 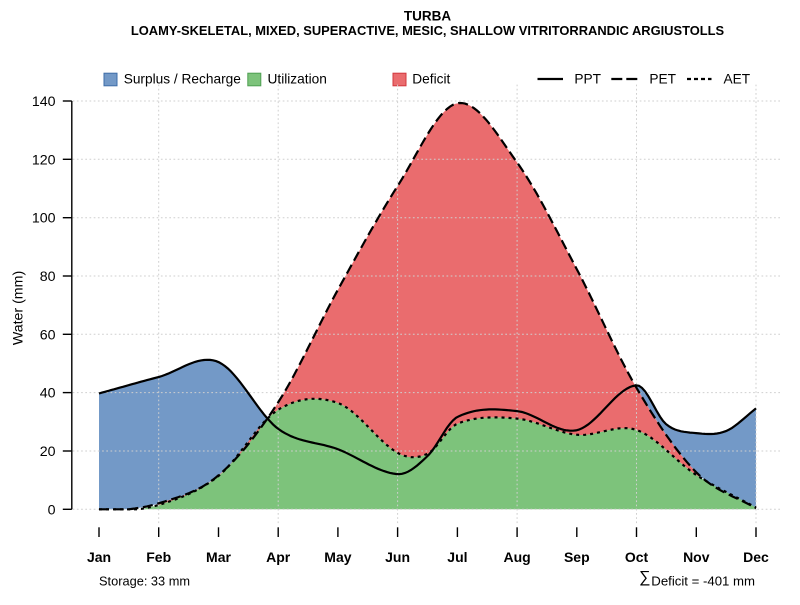 What do you see at coordinates (737, 78) in the screenshot?
I see `svg-text: AET` at bounding box center [737, 78].